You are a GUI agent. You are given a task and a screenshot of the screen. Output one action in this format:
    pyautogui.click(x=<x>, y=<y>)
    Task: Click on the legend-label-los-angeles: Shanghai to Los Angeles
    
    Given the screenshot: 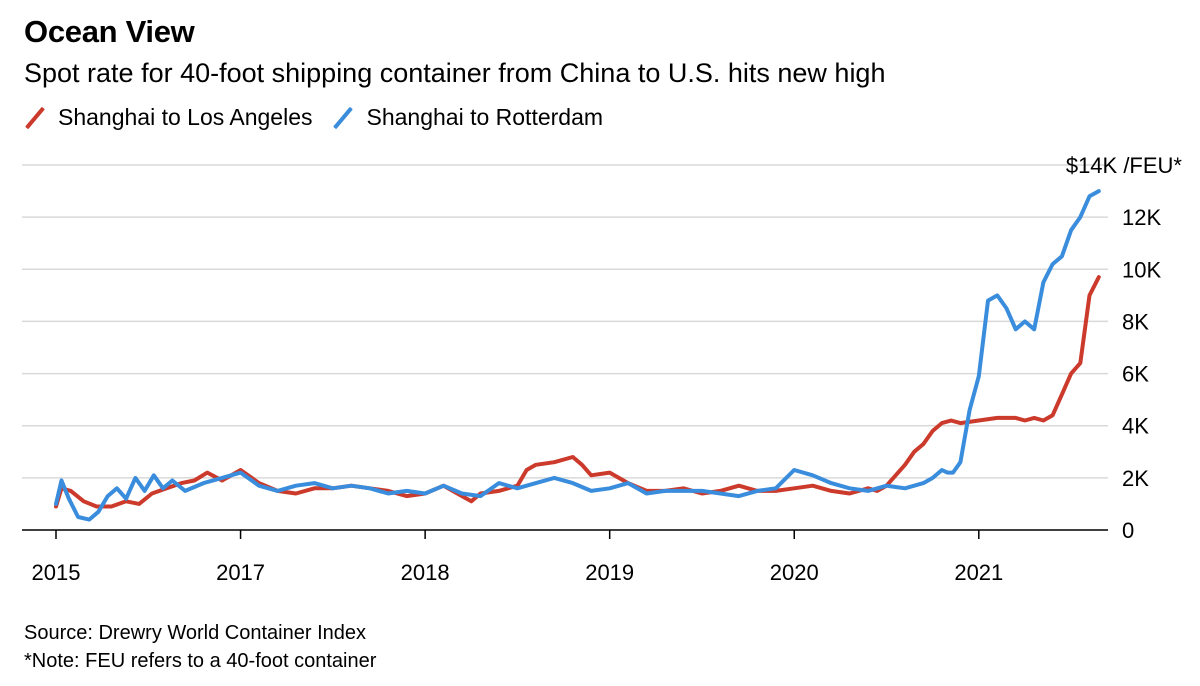 What is the action you would take?
    pyautogui.click(x=185, y=117)
    